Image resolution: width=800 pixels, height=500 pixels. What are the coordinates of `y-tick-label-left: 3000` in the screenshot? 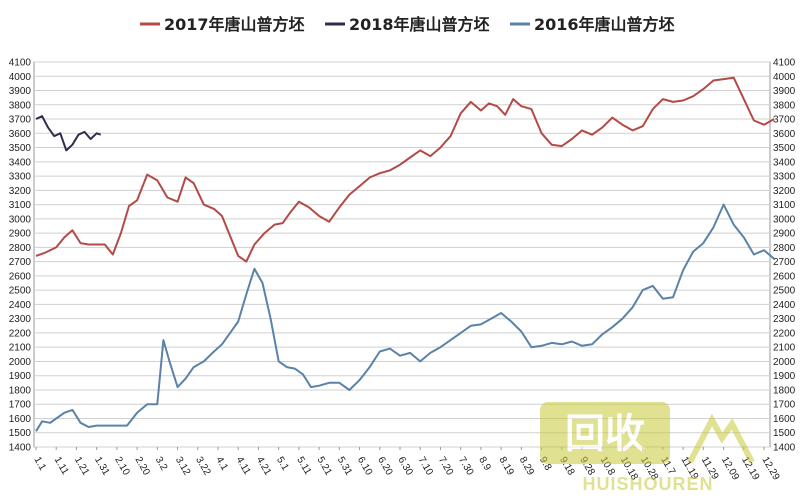 It's located at (20, 219).